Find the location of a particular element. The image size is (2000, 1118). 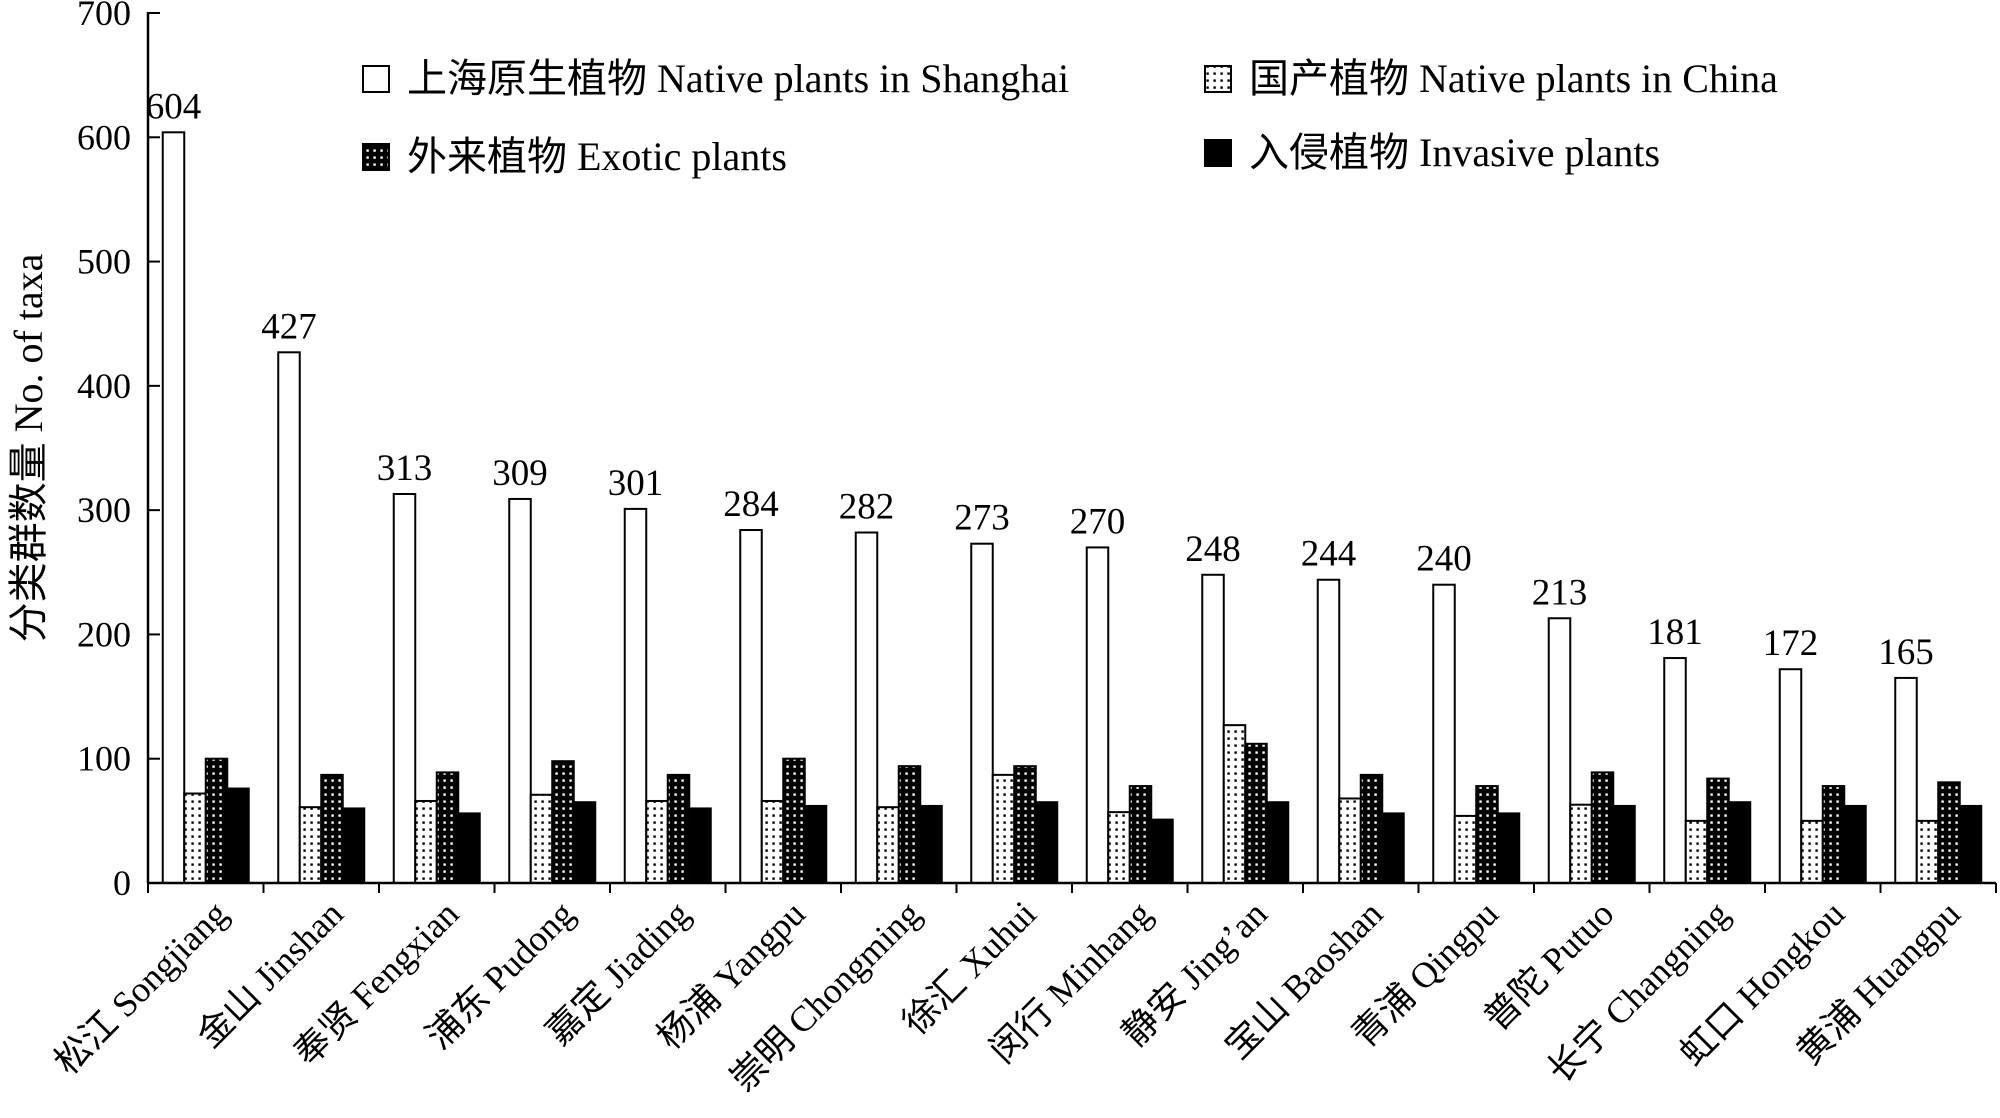

data-label: 270 is located at coordinates (1098, 521).